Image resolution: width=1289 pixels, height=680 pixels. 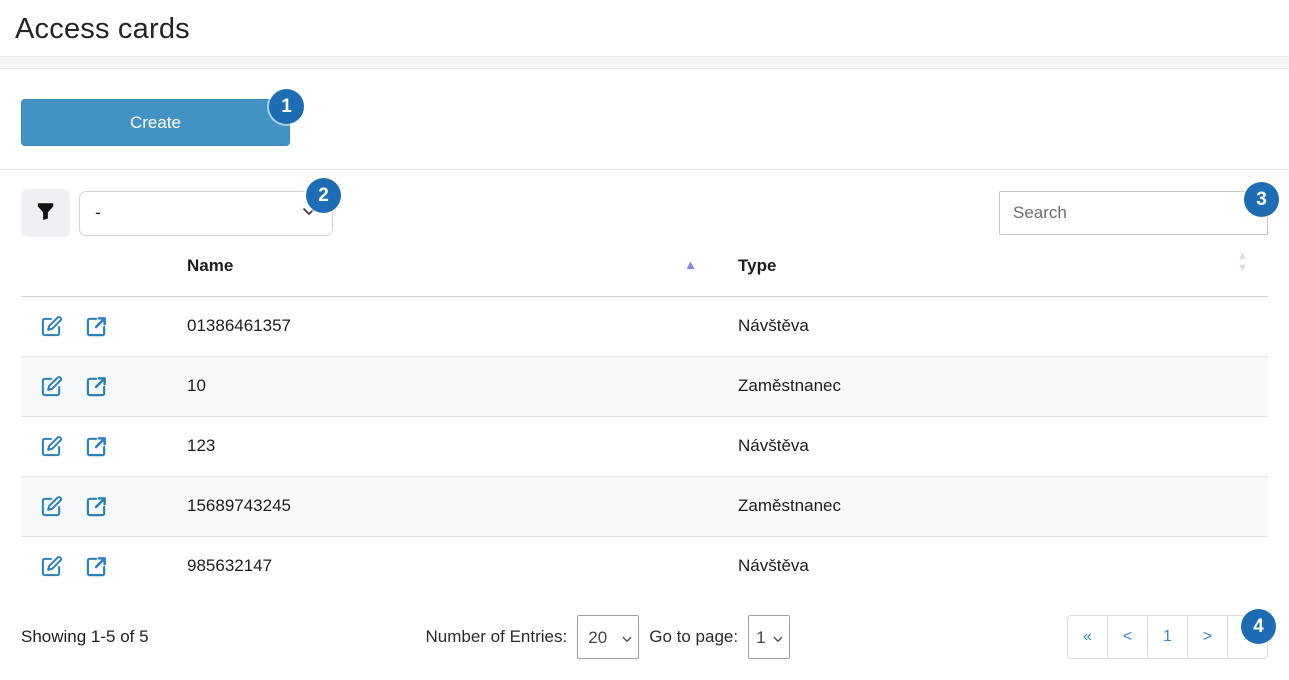 What do you see at coordinates (446, 267) in the screenshot?
I see `column-header-name: Name ▲` at bounding box center [446, 267].